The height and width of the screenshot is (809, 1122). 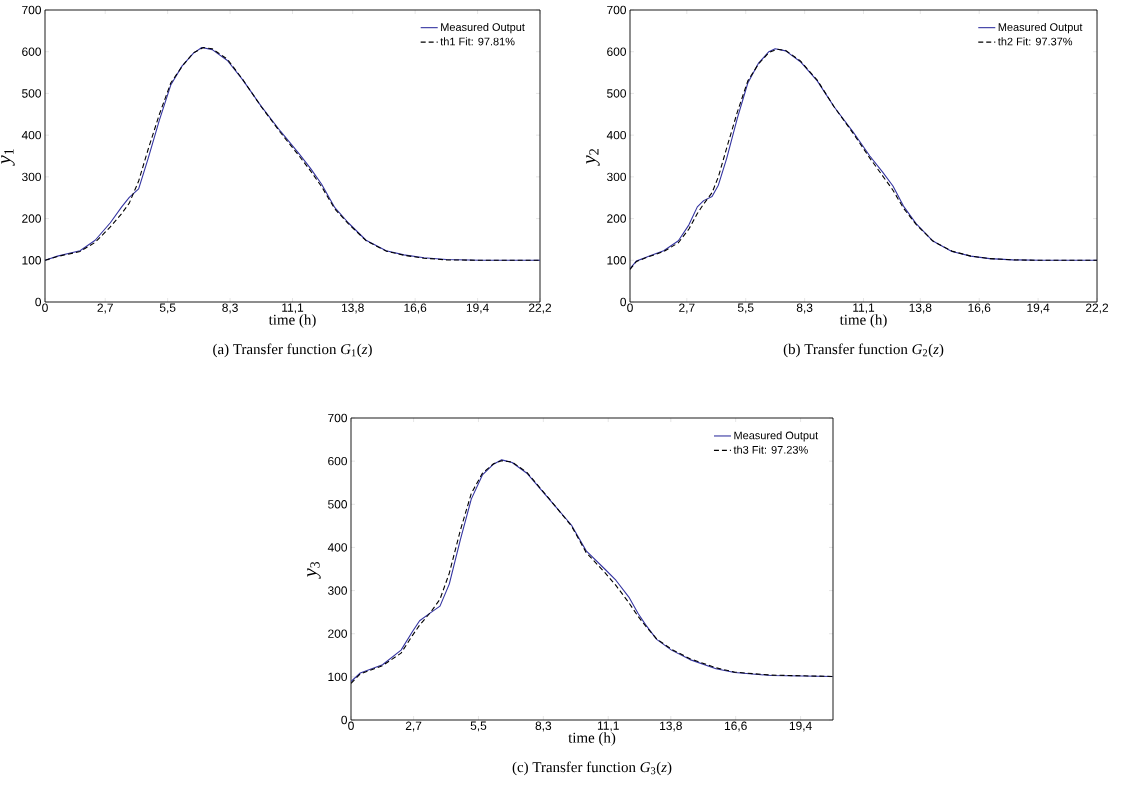 I want to click on legend-label: th1 Fit: 97.81%, so click(x=477, y=41).